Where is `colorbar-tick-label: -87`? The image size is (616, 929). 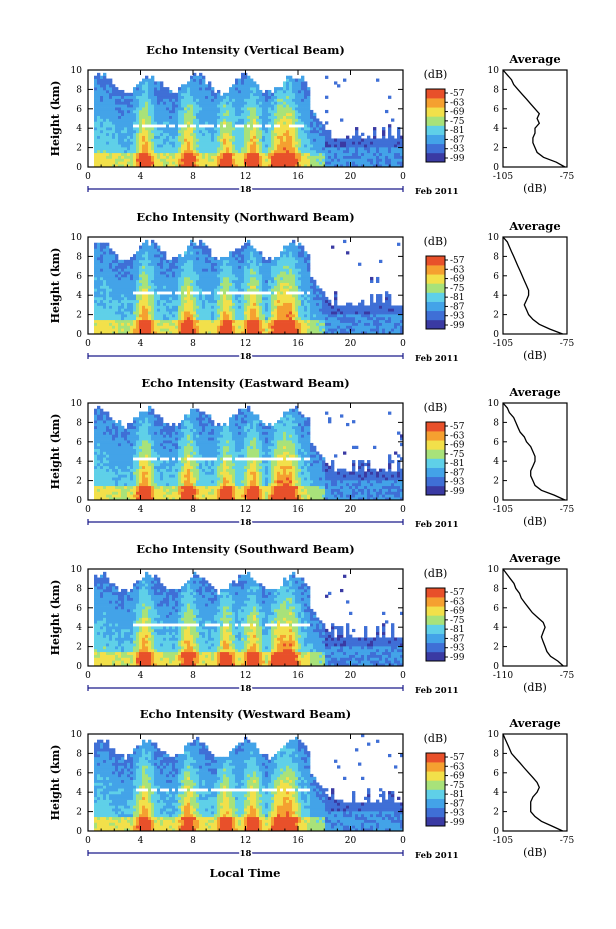 colorbar-tick-label: -87 is located at coordinates (457, 804).